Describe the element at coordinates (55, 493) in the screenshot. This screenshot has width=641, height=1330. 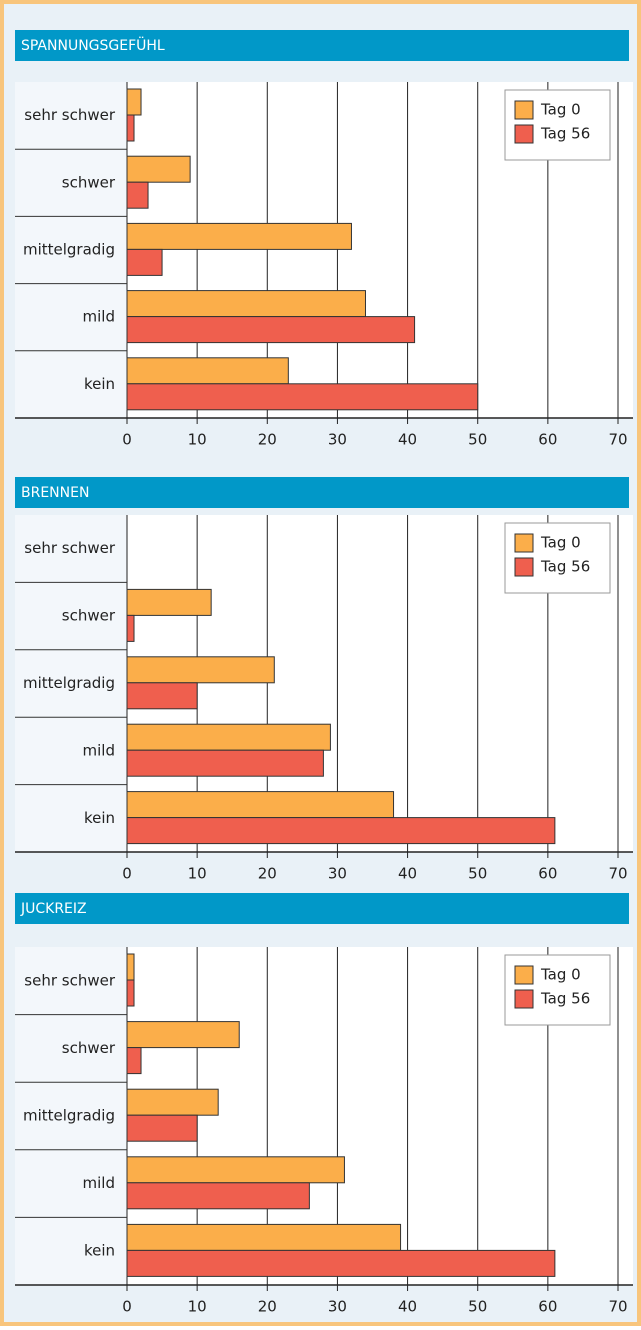
I see `chart-title: BRENNEN` at that location.